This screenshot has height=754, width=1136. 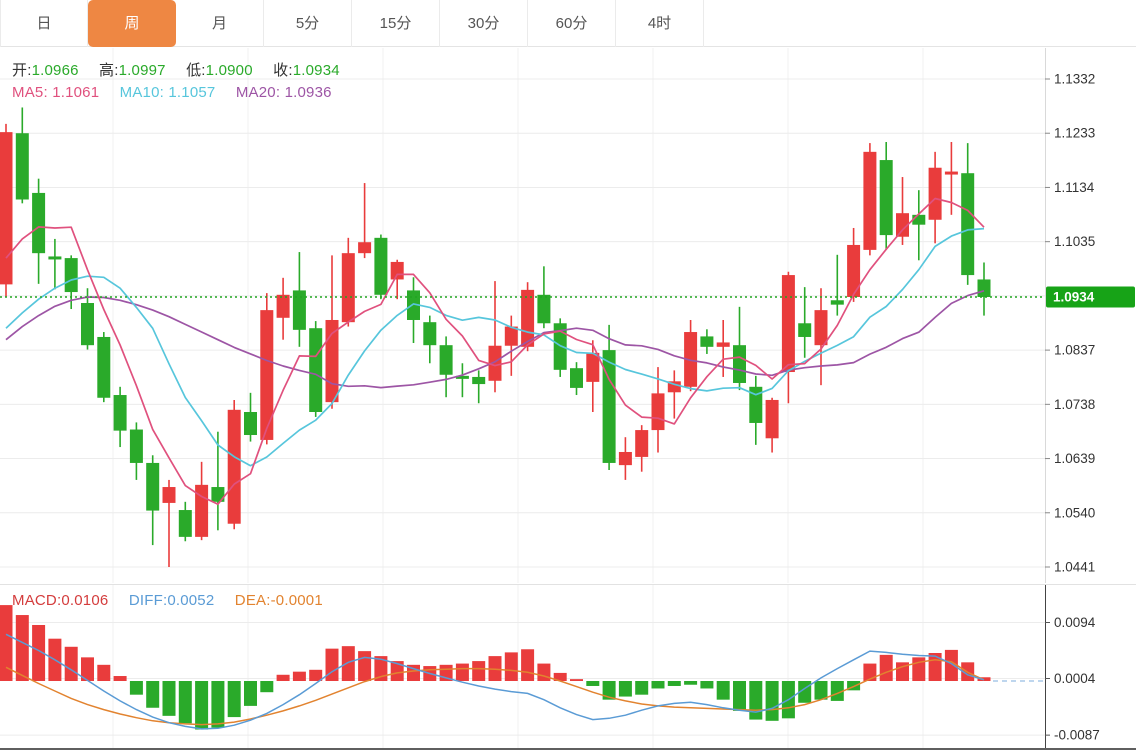 I want to click on macd-value: 0.0106, so click(x=85, y=600).